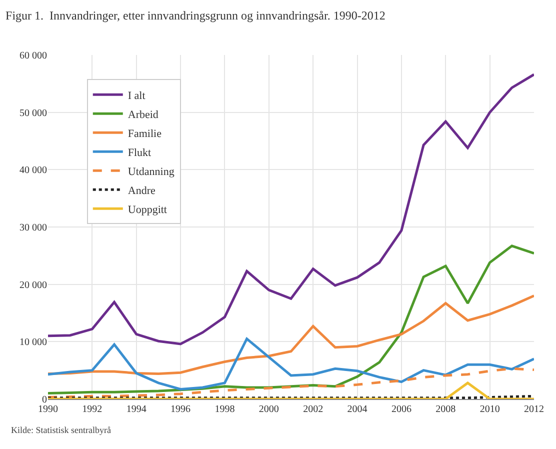 The image size is (556, 449). What do you see at coordinates (33, 228) in the screenshot?
I see `y-tick-label: 30 000` at bounding box center [33, 228].